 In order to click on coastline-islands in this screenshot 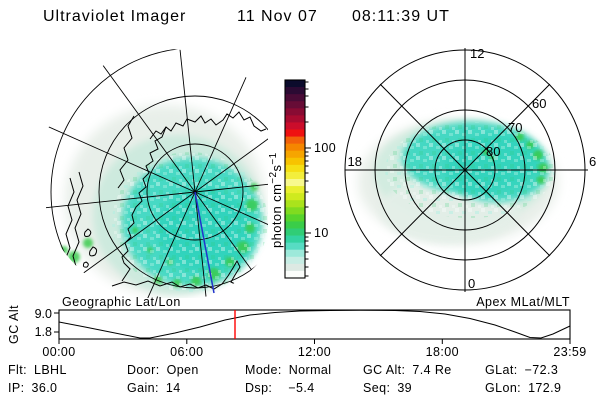, I will do `click(90, 248)`.